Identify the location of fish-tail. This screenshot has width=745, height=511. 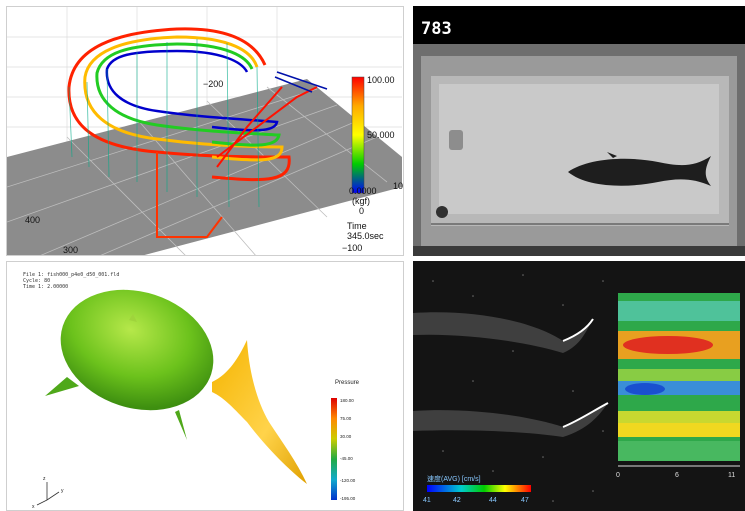
(259, 412).